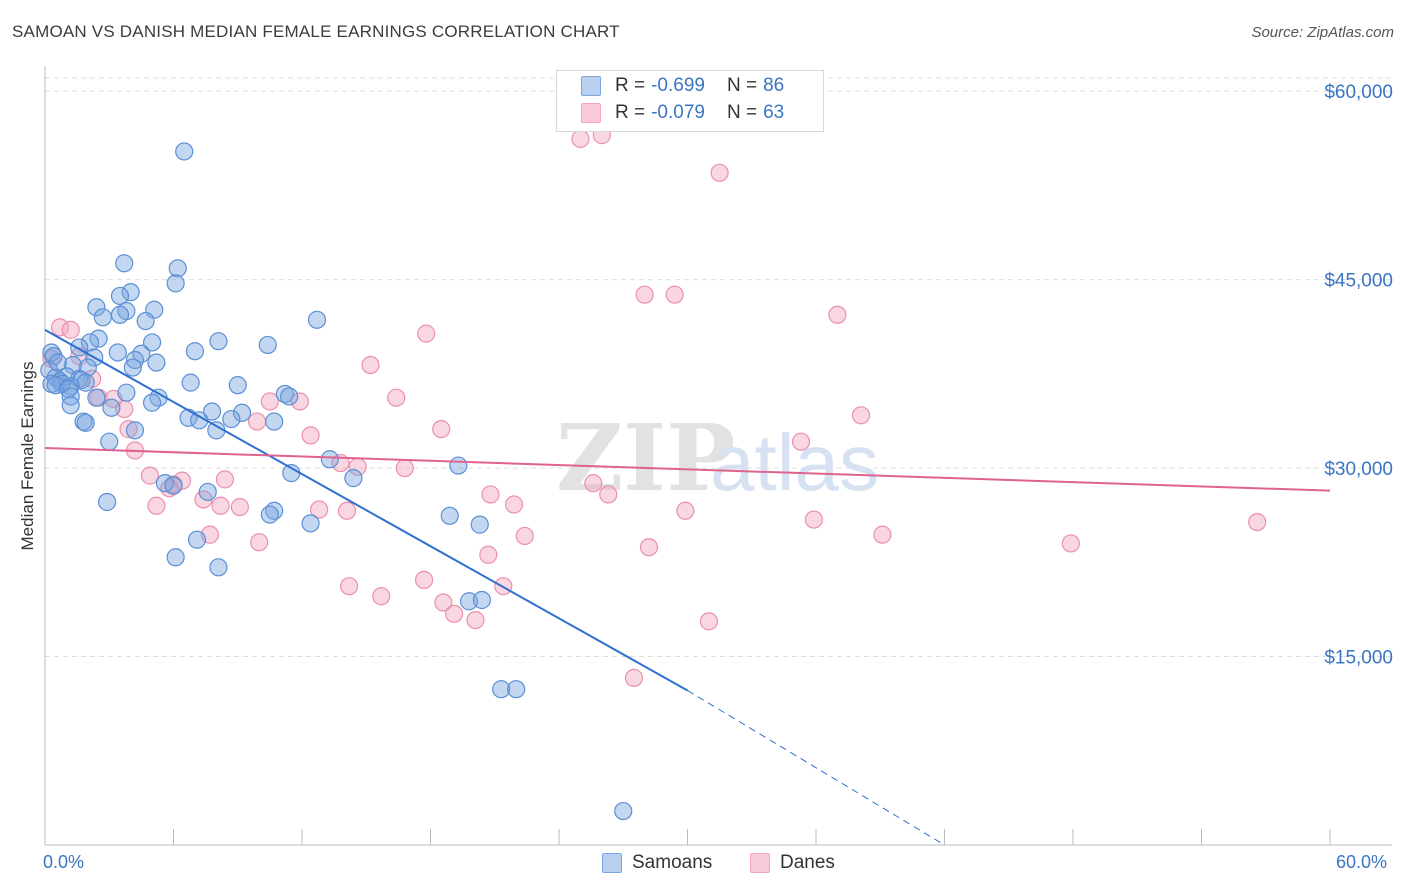 This screenshot has width=1406, height=892. Describe the element at coordinates (774, 112) in the screenshot. I see `n-value: 63` at that location.